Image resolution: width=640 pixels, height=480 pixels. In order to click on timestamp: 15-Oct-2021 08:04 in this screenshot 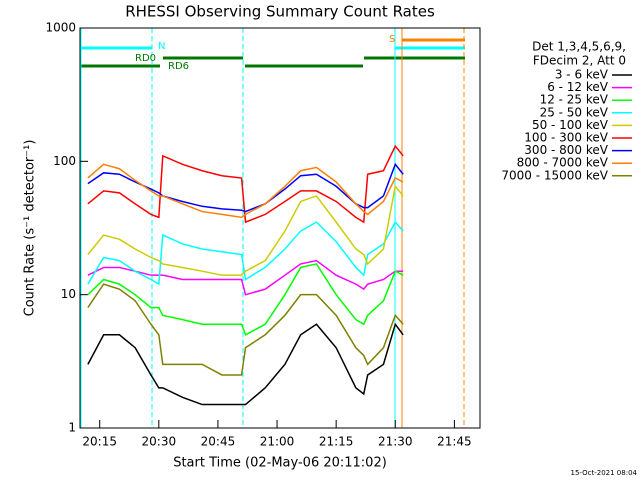, I will do `click(604, 473)`.